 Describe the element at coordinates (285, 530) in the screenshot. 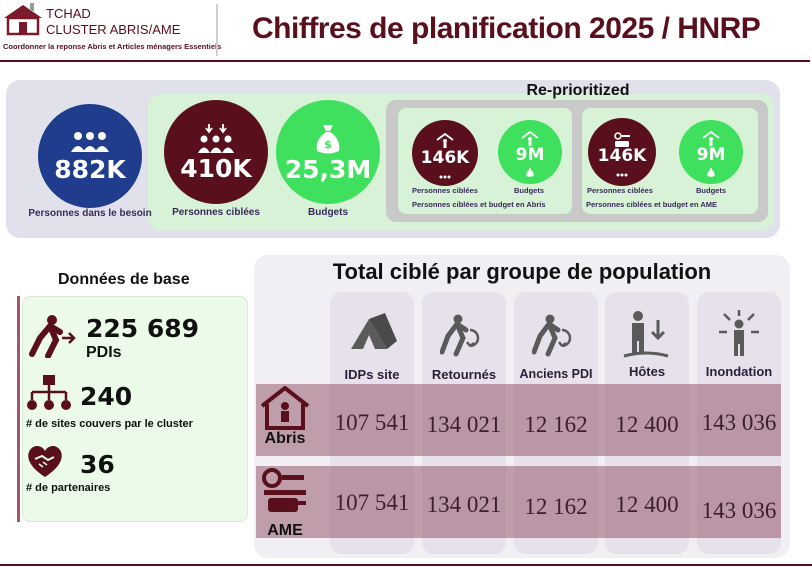

I see `row-header-ame: AME` at that location.